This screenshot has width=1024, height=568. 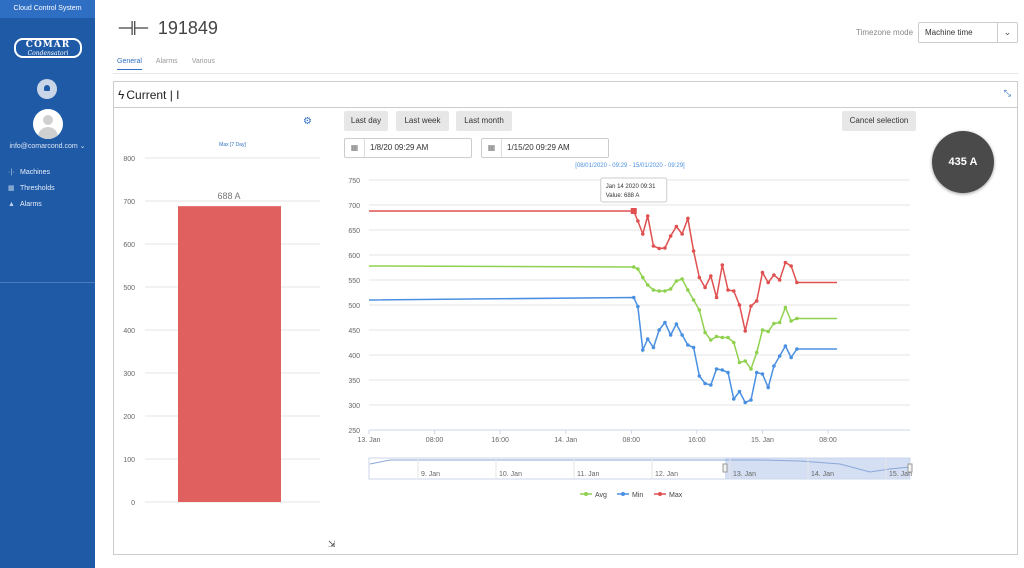 What do you see at coordinates (634, 190) in the screenshot?
I see `tooltip: Jan 14 2020 09:31 Value: 688 A` at bounding box center [634, 190].